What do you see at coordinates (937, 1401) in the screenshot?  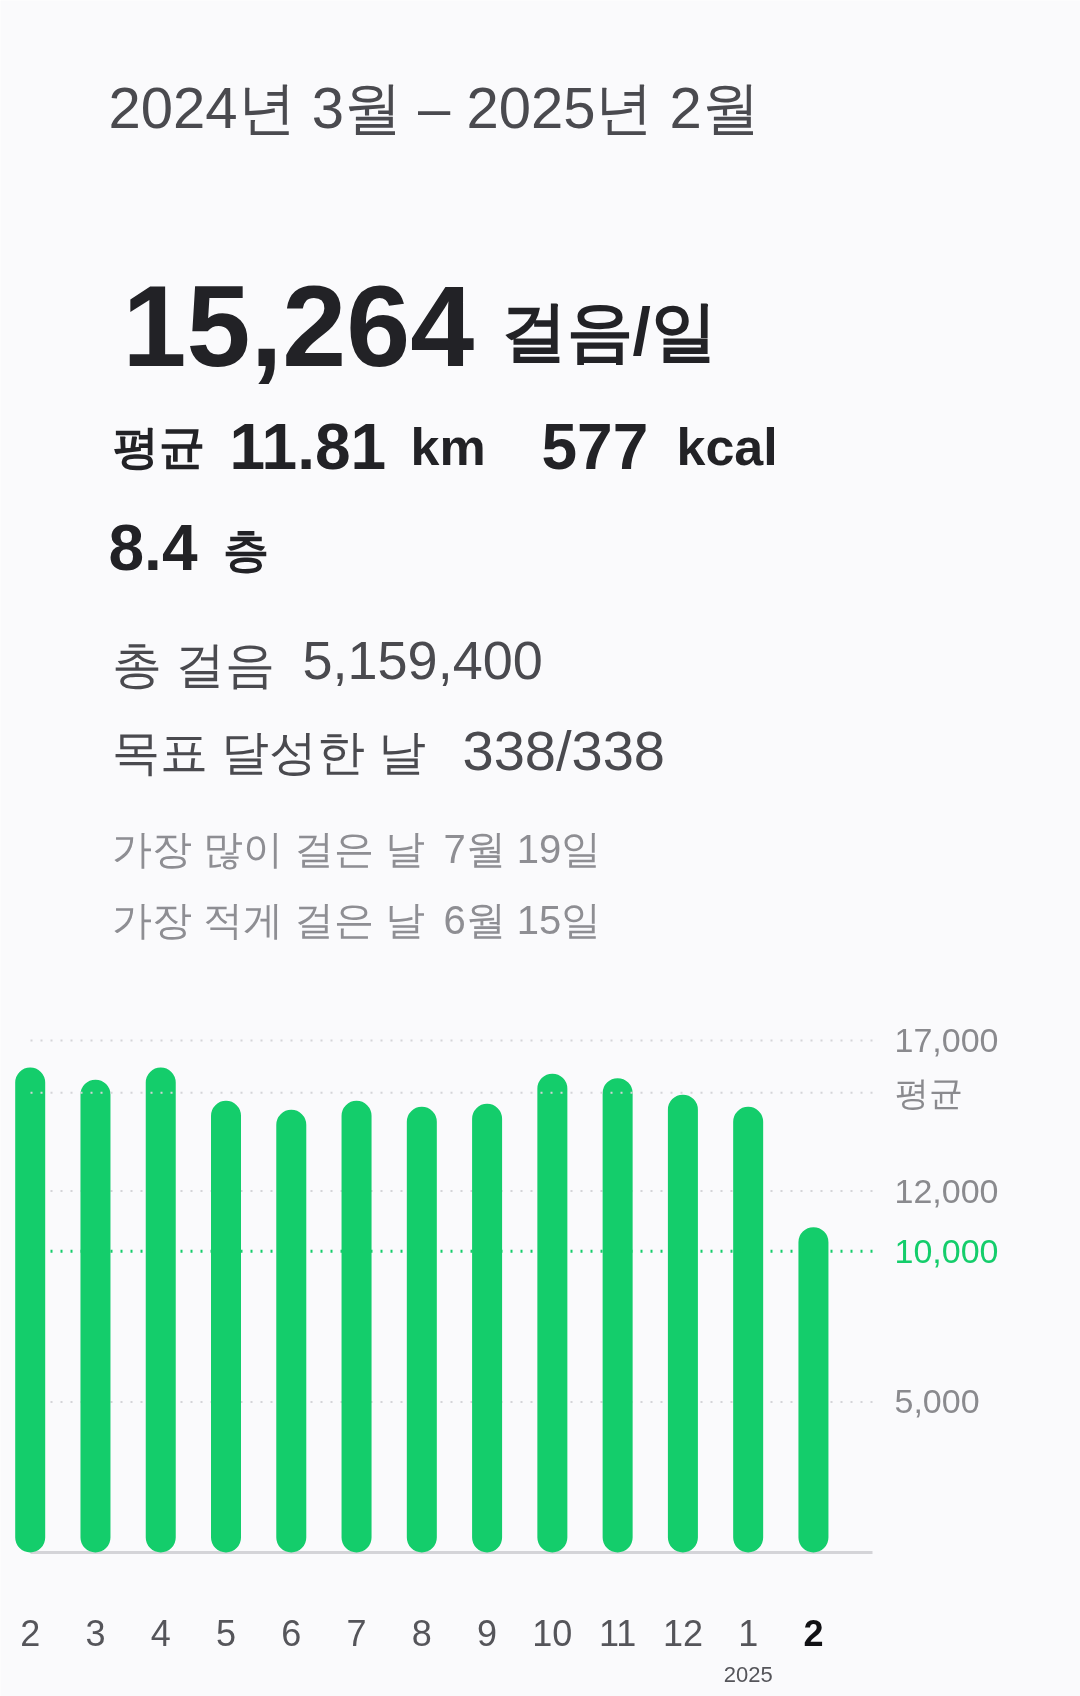 I see `y-tick-label: 5,000` at bounding box center [937, 1401].